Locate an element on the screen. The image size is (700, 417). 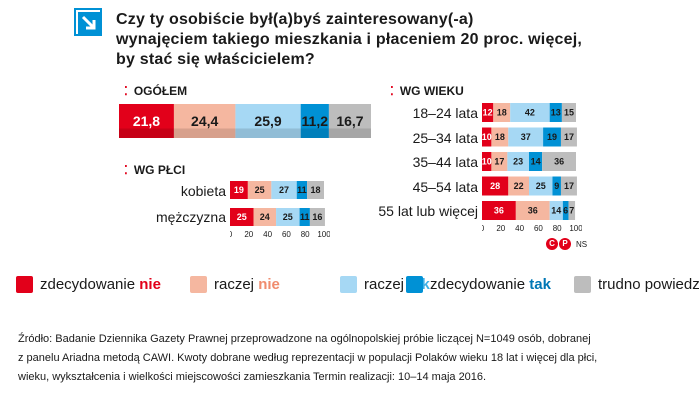
data-label-55-lat-lub-więcej-zdecydowanie-nie: 36 is located at coordinates (499, 211).